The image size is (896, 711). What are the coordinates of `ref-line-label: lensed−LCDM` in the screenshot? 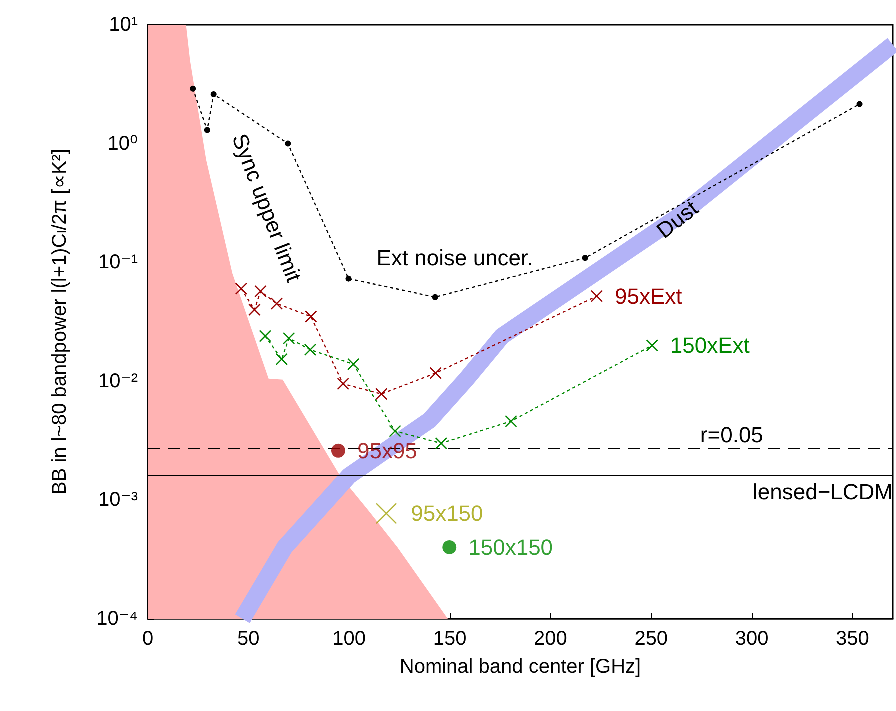 It's located at (822, 491).